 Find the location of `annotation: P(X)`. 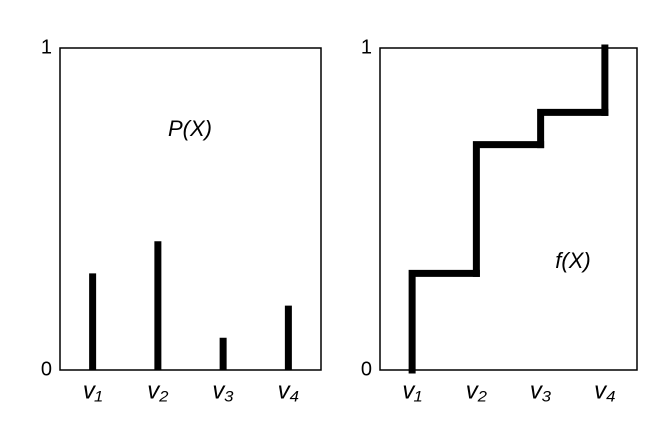

annotation: P(X) is located at coordinates (190, 128).